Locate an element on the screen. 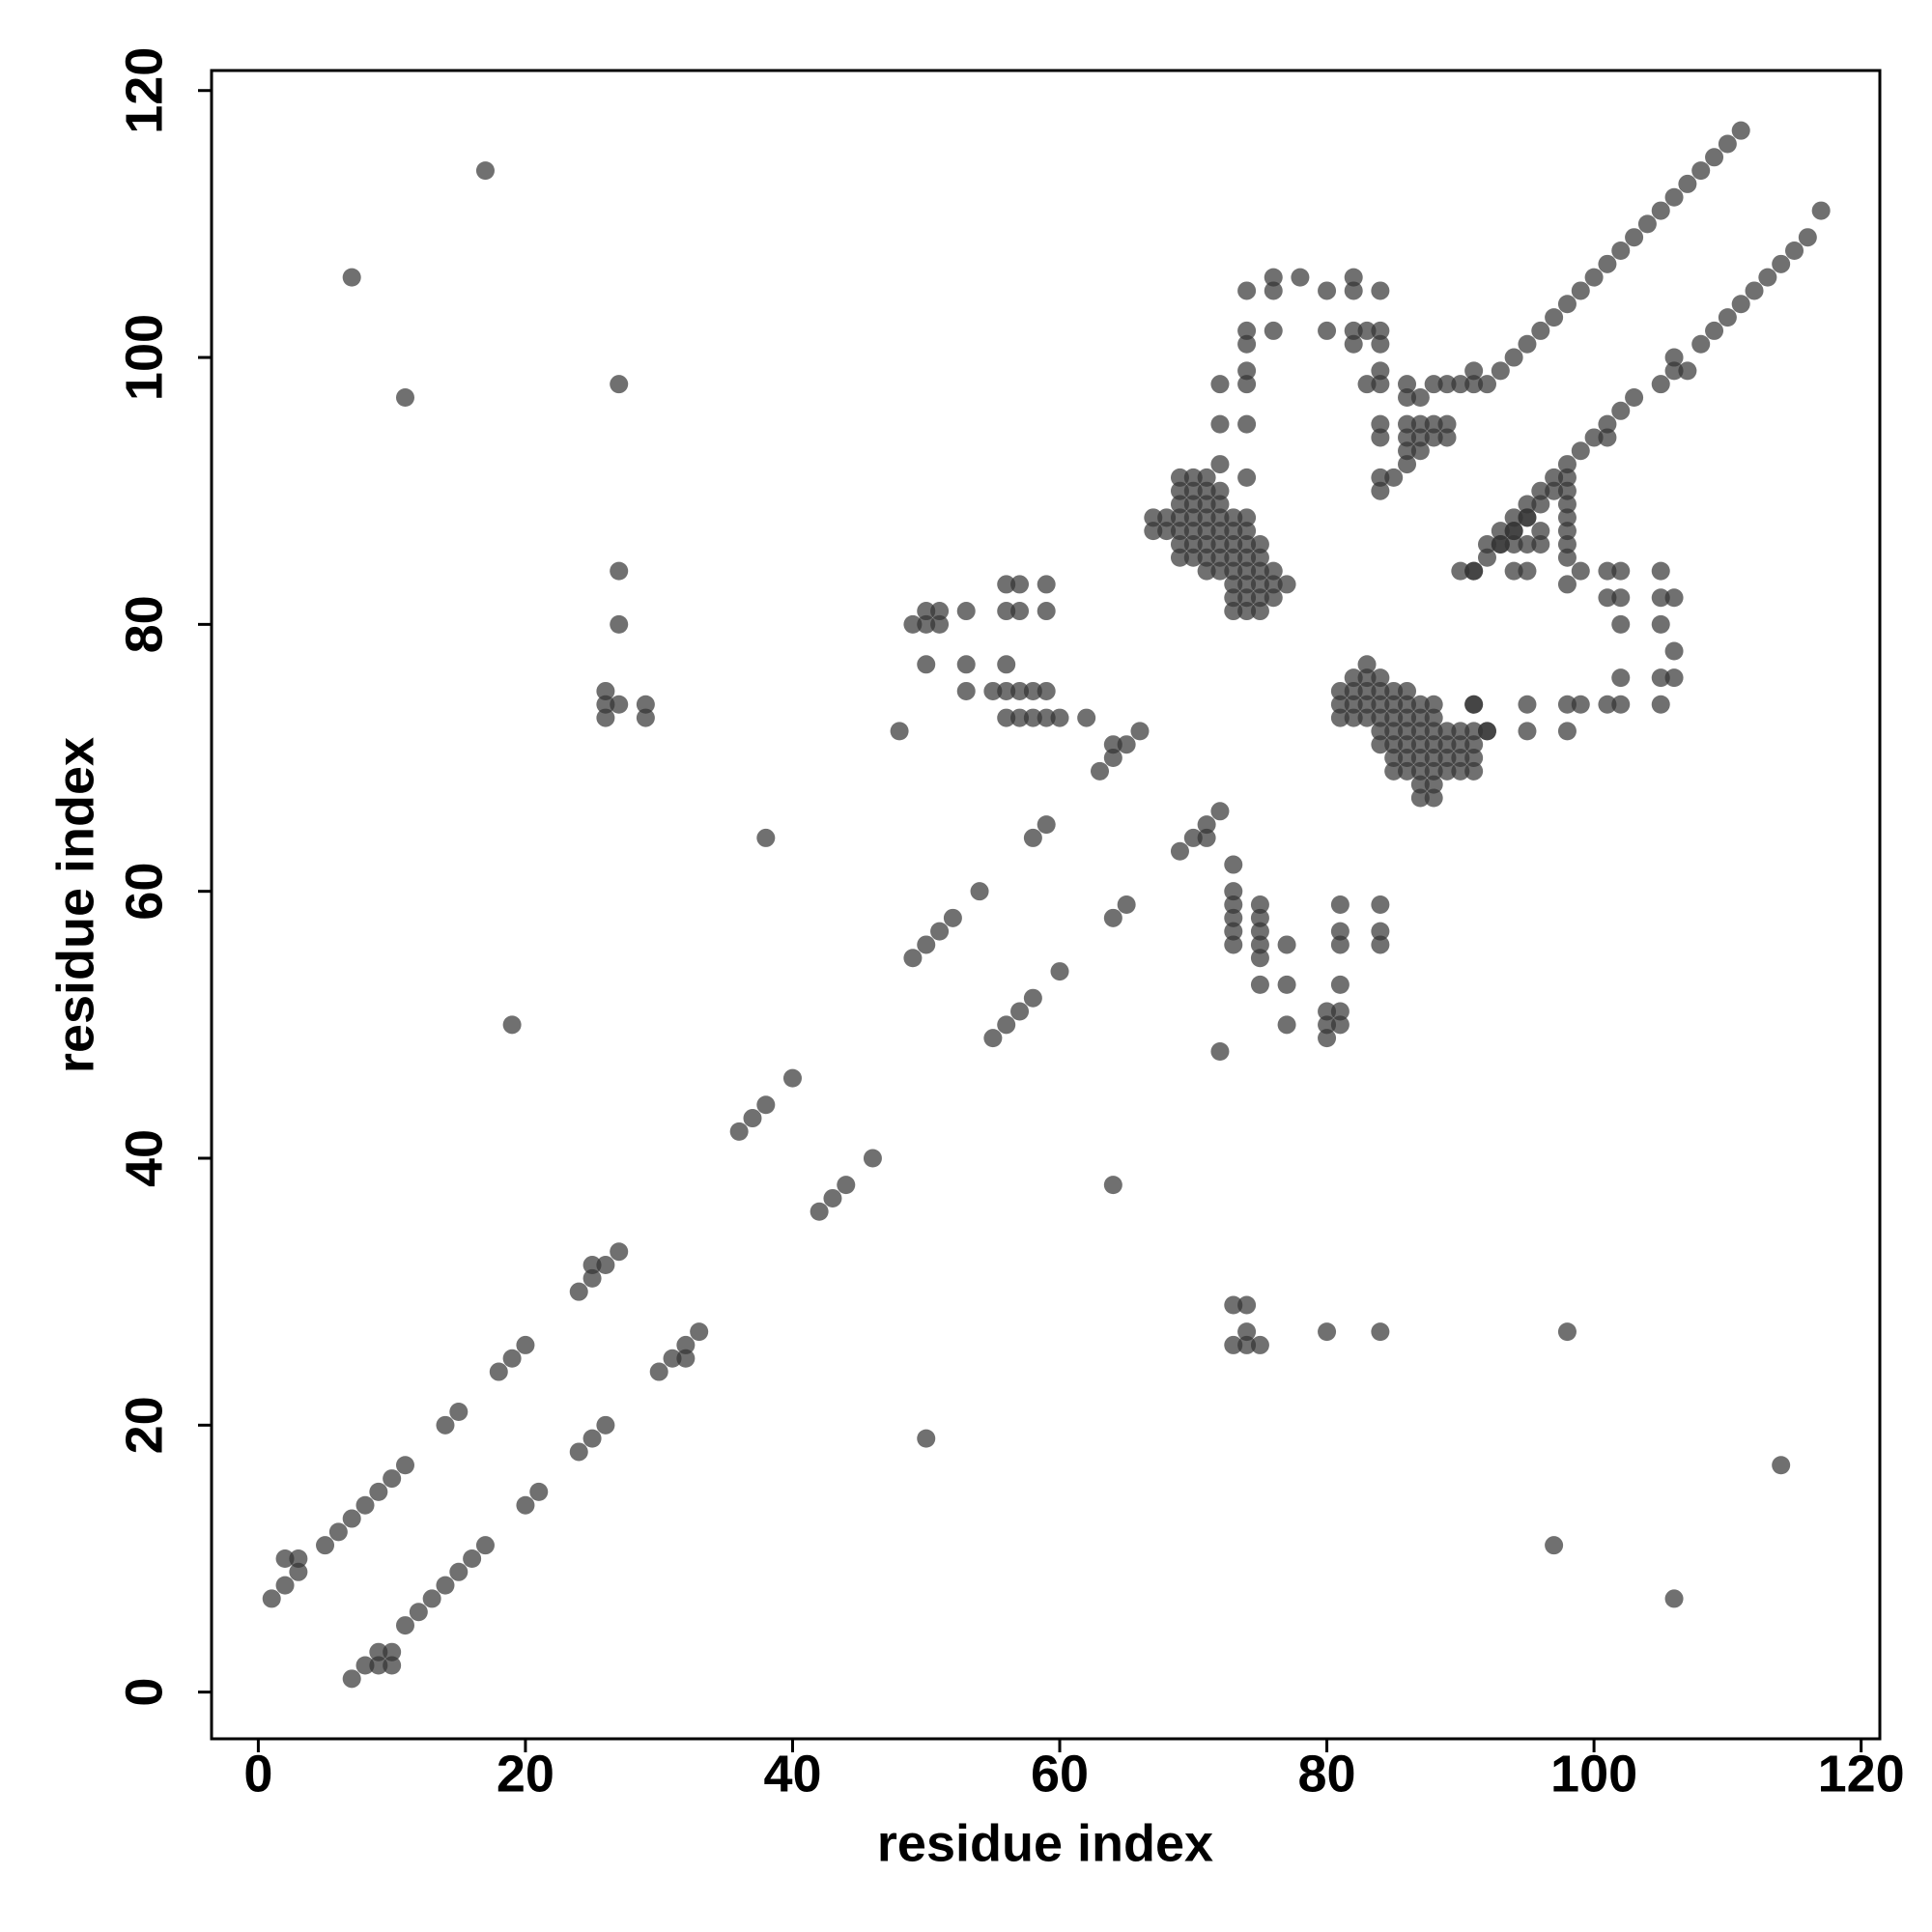  x-tick-label: 80 is located at coordinates (1327, 1774).